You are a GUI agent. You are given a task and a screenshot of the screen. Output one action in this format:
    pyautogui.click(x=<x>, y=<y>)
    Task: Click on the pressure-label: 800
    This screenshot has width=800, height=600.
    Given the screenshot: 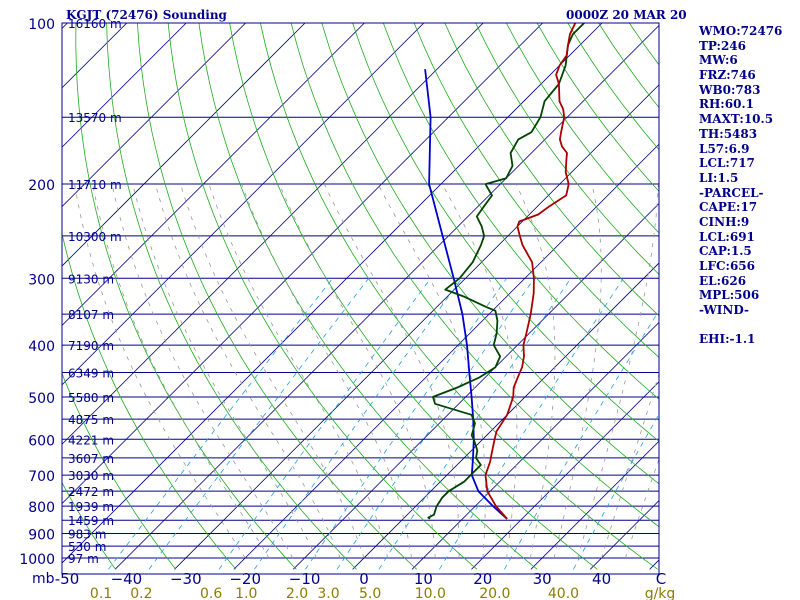 What is the action you would take?
    pyautogui.click(x=41, y=508)
    